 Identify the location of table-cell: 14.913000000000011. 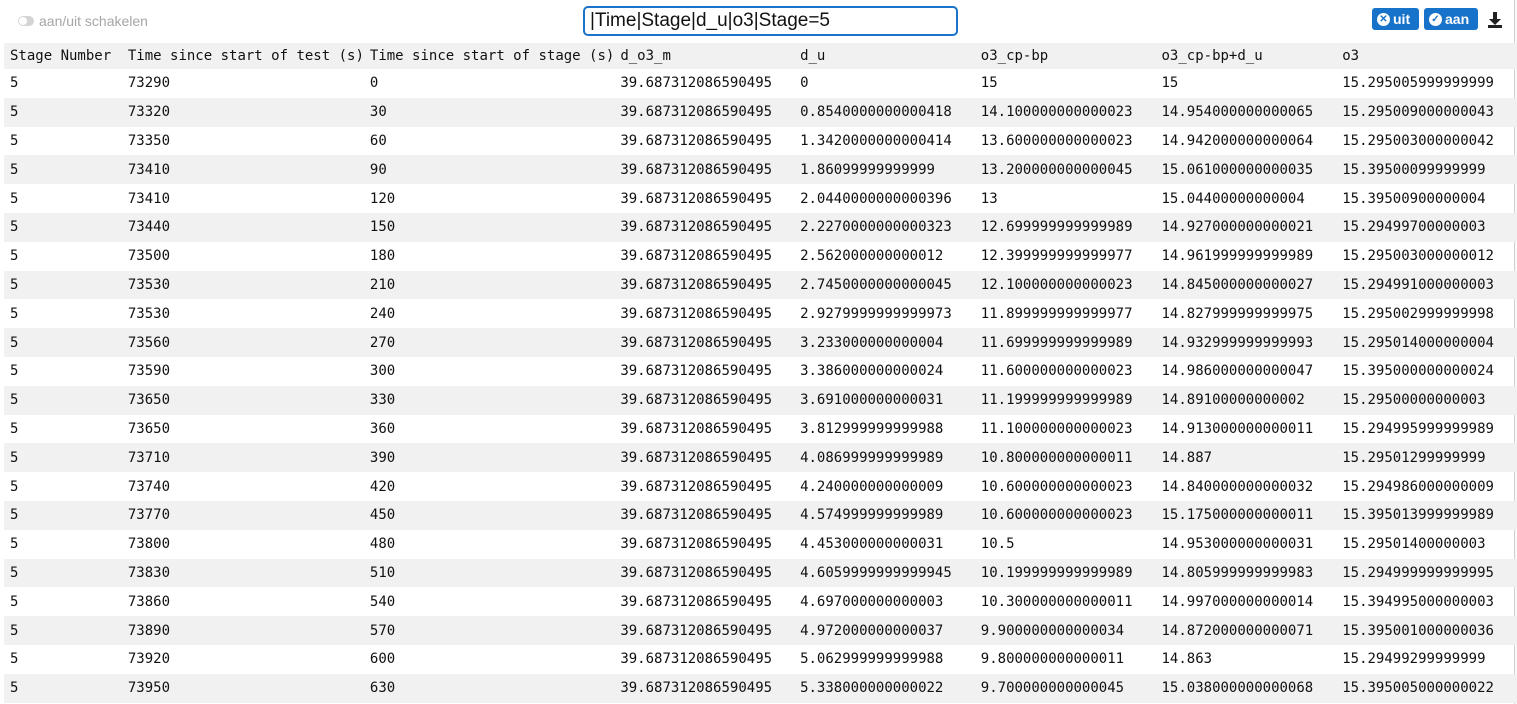
(1237, 428).